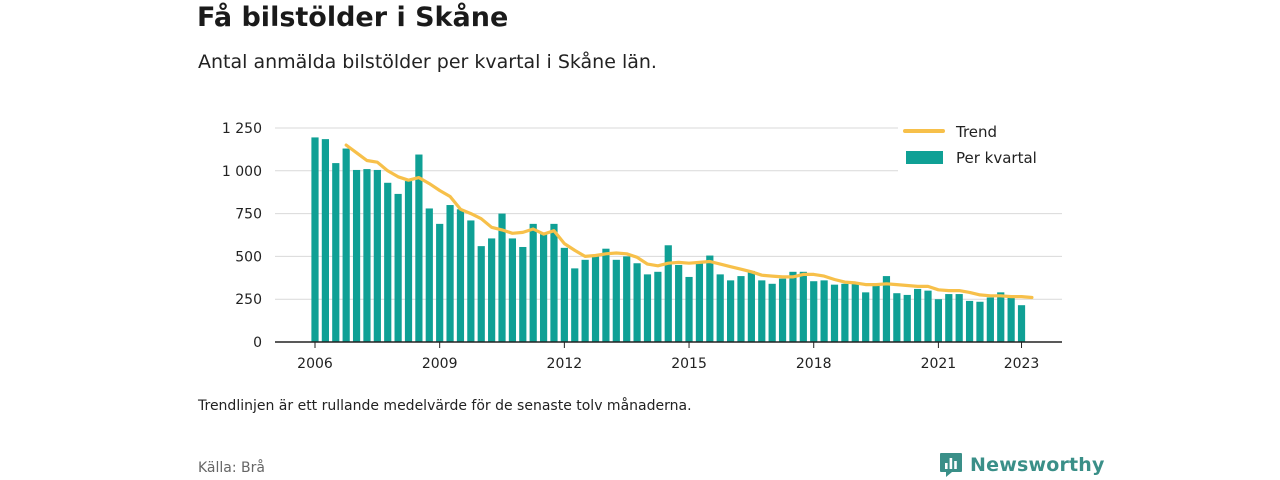 The width and height of the screenshot is (1280, 480). Describe the element at coordinates (996, 158) in the screenshot. I see `legend-bars-label: Per kvartal` at that location.